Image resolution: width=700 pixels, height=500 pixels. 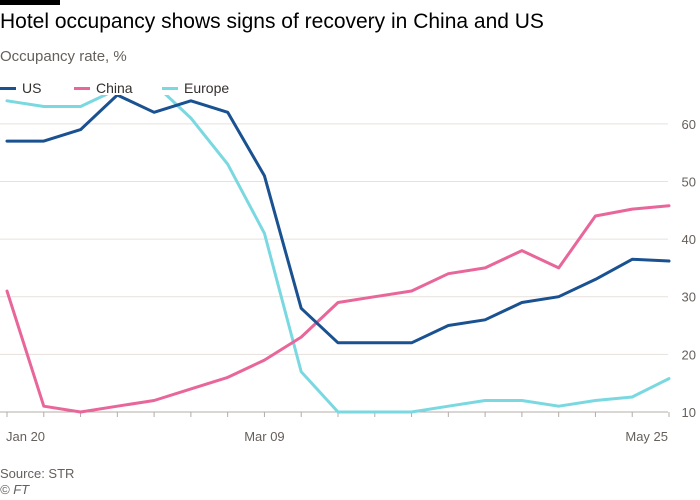 I want to click on x-tick-label: Jan 20, so click(x=25, y=436).